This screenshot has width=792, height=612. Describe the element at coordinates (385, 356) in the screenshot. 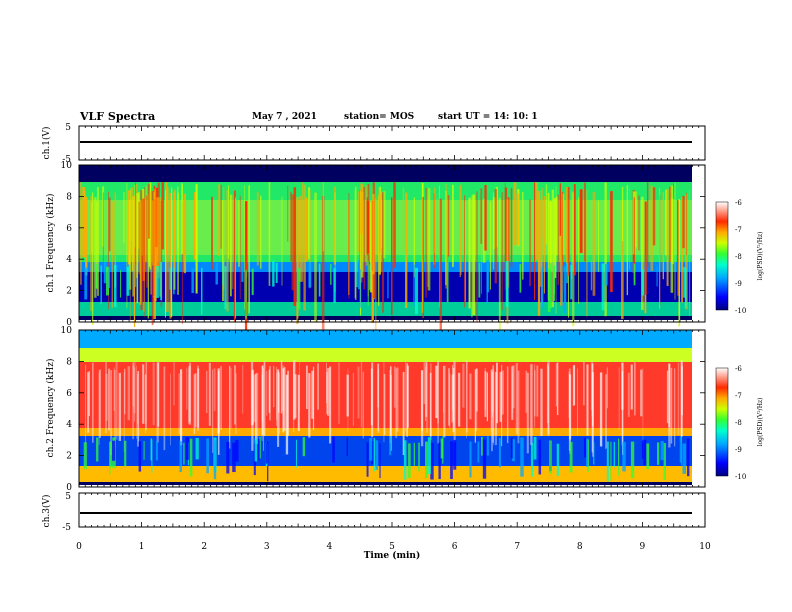

I see `ch2-band-upper` at that location.